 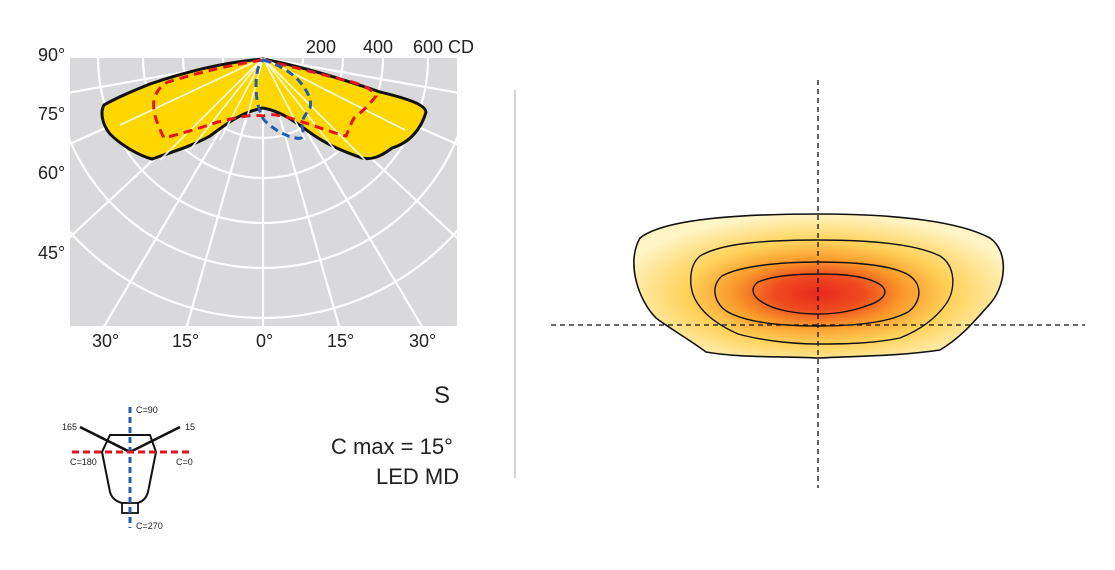 What do you see at coordinates (70, 427) in the screenshot?
I see `legend-label-165: 165` at bounding box center [70, 427].